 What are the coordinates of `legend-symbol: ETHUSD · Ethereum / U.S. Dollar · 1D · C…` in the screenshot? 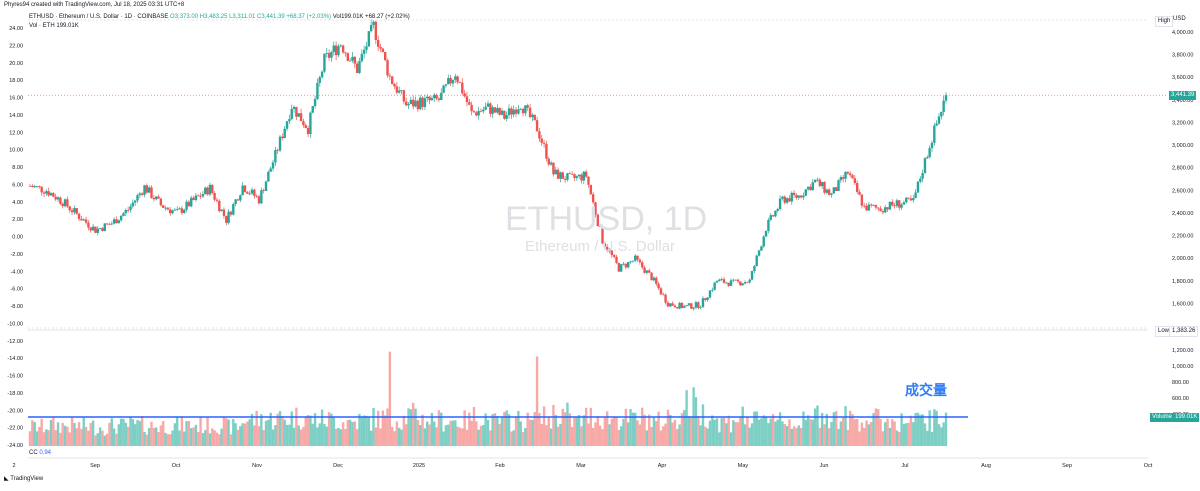 It's located at (99, 17).